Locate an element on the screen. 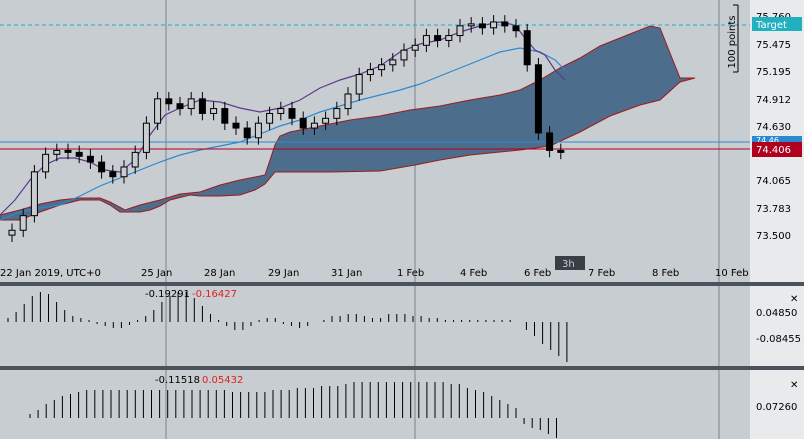 The image size is (804, 439). time-axis-panel is located at coordinates (375, 272).